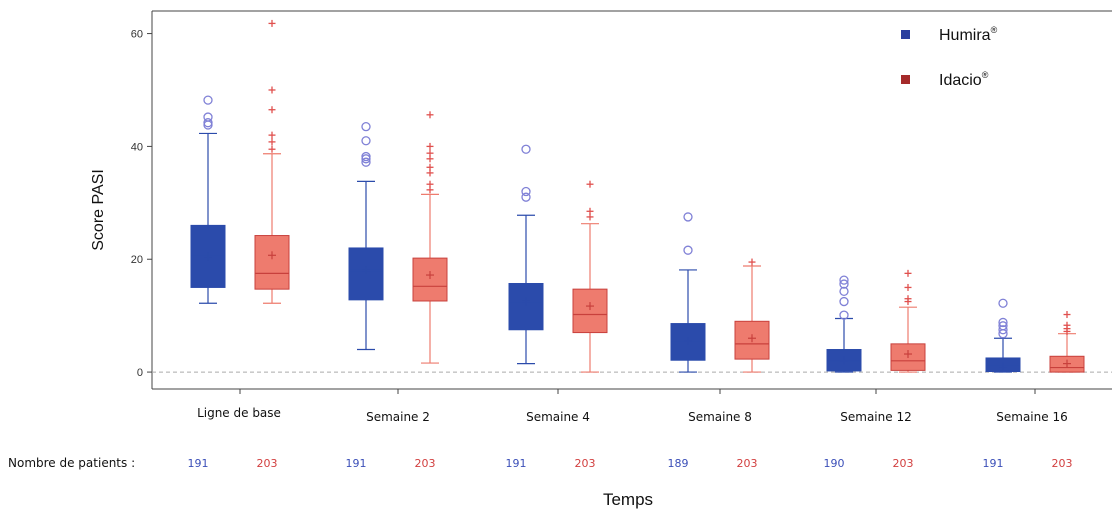  I want to click on y-tick-label: 20, so click(137, 260).